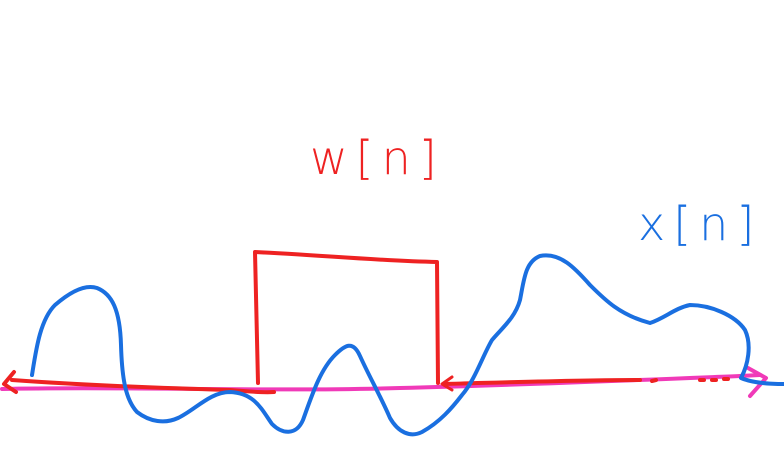  I want to click on window-edge-arrow, so click(447, 383).